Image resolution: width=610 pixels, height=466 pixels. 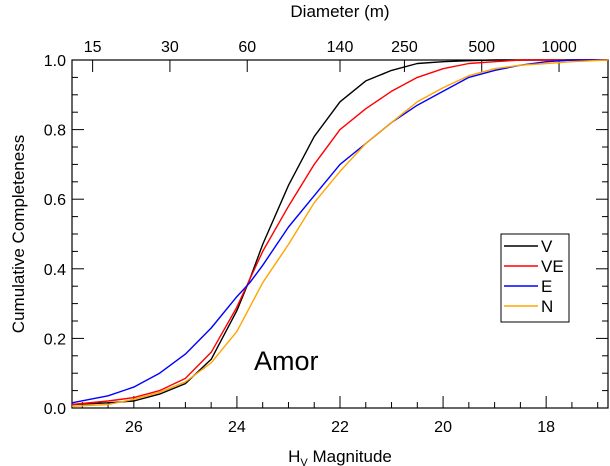 I want to click on top-tick-label: 500, so click(x=481, y=47).